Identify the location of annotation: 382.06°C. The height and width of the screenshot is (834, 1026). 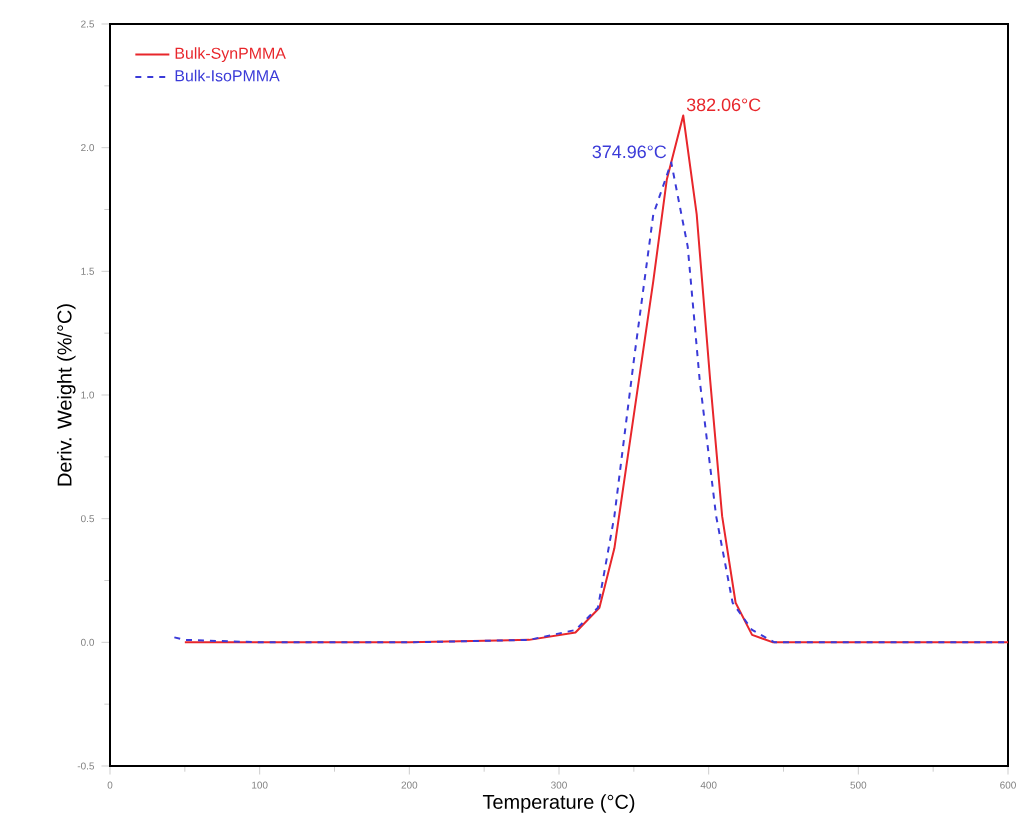
(723, 105).